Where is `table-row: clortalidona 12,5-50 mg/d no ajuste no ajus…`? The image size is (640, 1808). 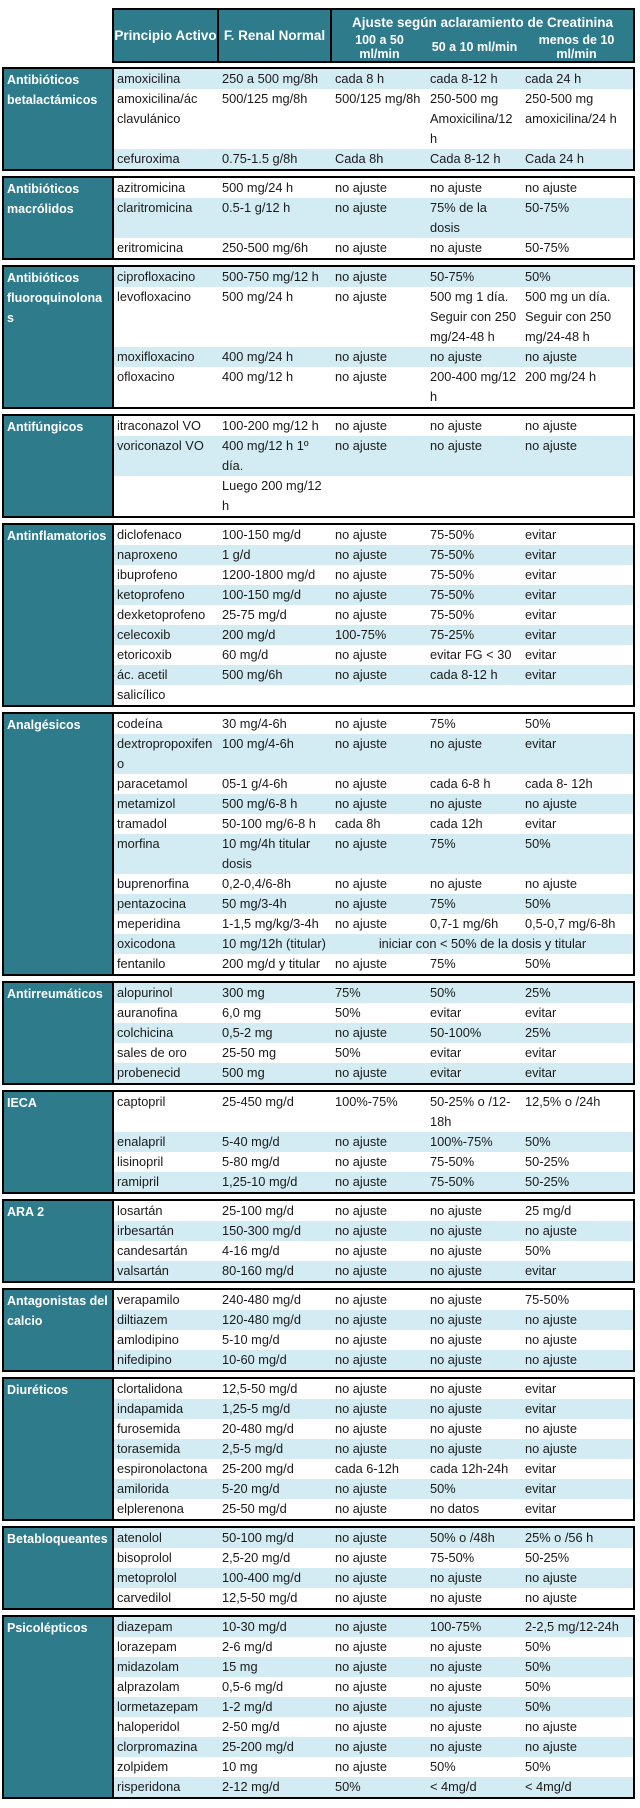 table-row: clortalidona 12,5-50 mg/d no ajuste no ajus… is located at coordinates (373, 1389).